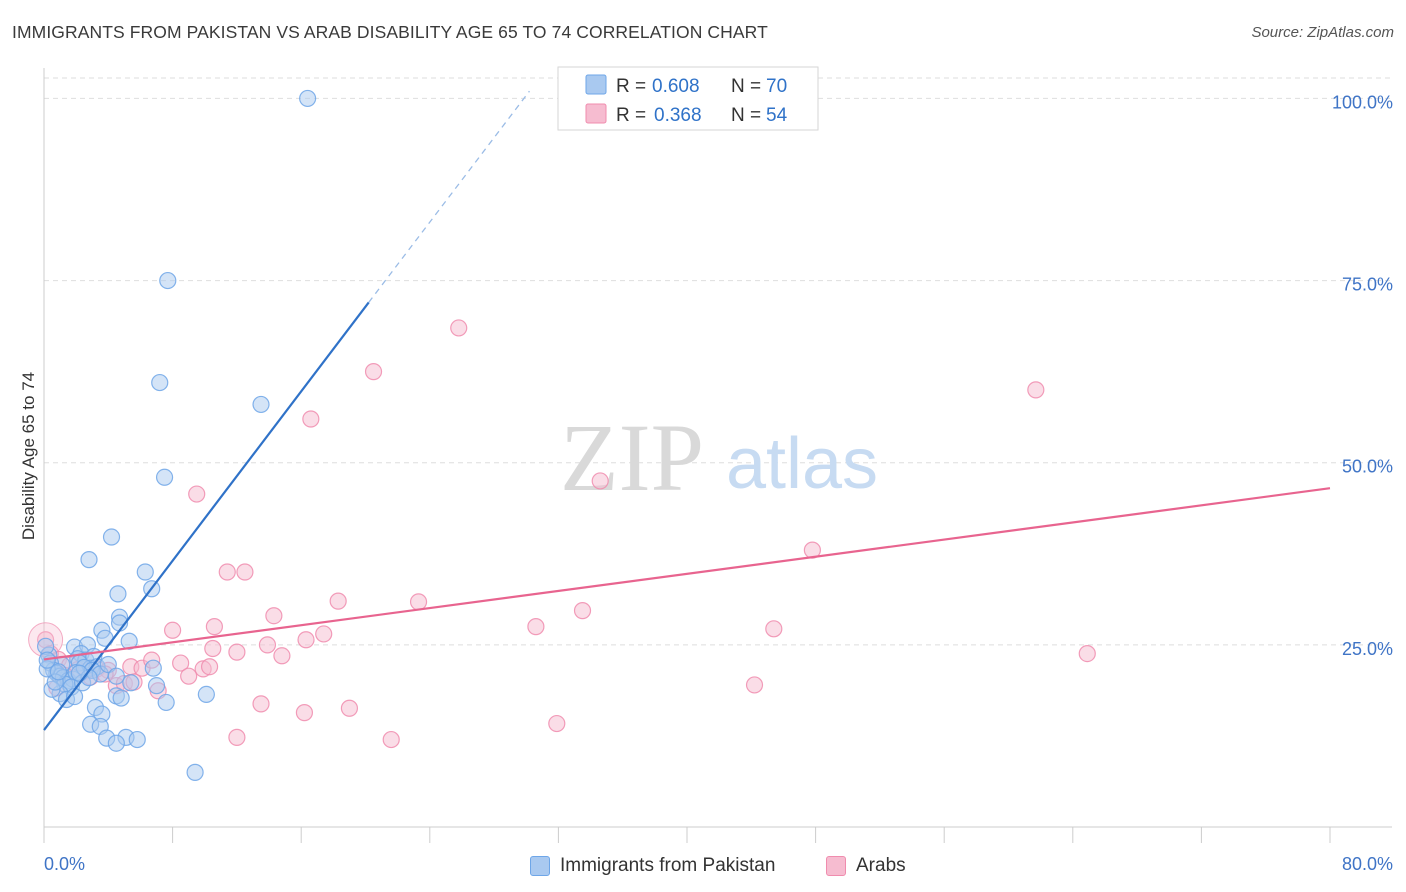 The width and height of the screenshot is (1406, 892). I want to click on legend-item-pakistan: Immigrants from Pakistan, so click(652, 866).